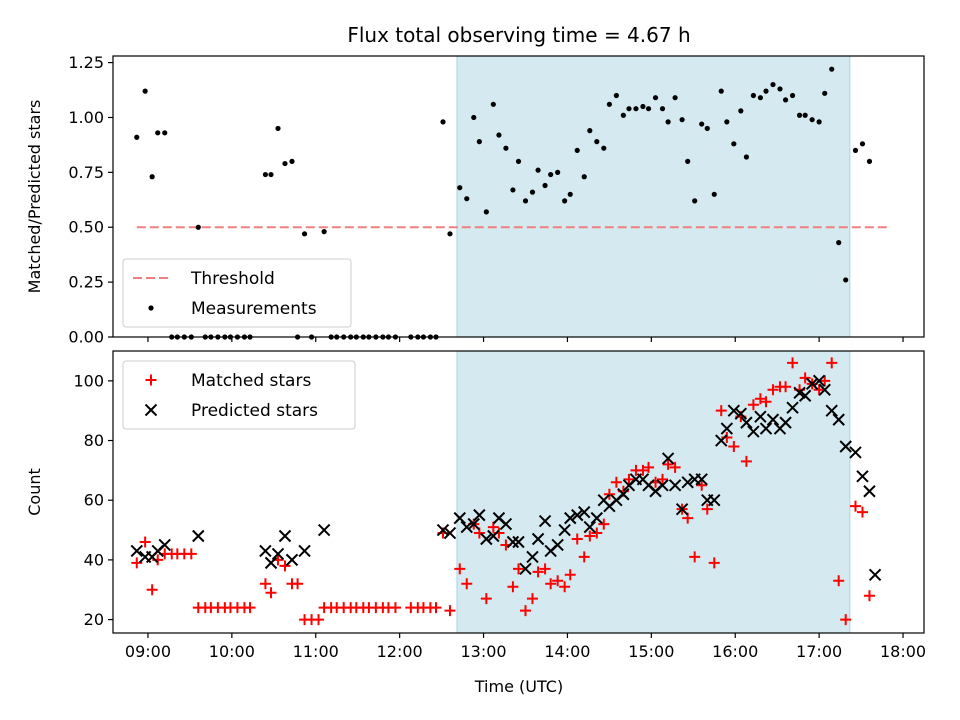 This screenshot has width=960, height=720. What do you see at coordinates (254, 309) in the screenshot?
I see `legend-entry-label: Measurements` at bounding box center [254, 309].